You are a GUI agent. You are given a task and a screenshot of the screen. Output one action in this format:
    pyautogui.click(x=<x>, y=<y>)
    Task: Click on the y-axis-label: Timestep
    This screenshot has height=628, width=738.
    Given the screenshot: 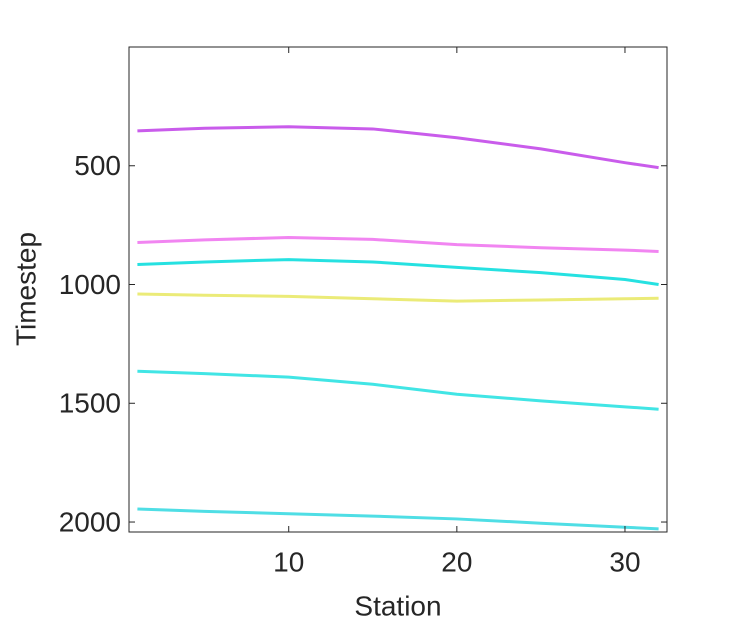 What is the action you would take?
    pyautogui.click(x=25, y=289)
    